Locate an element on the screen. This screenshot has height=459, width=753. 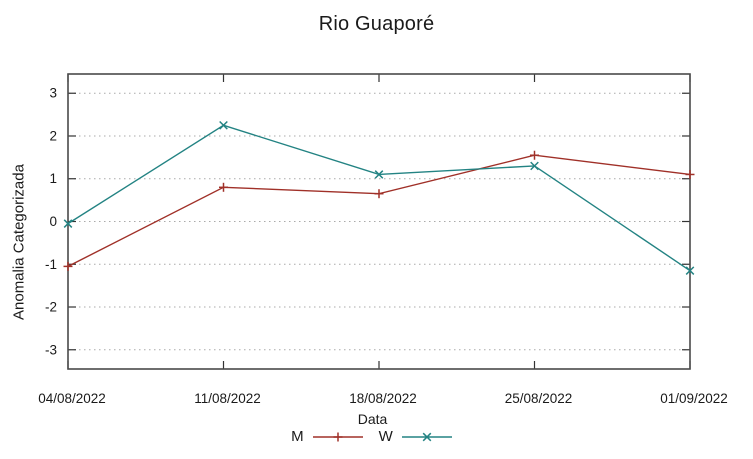
x-axis-label: Data is located at coordinates (372, 419).